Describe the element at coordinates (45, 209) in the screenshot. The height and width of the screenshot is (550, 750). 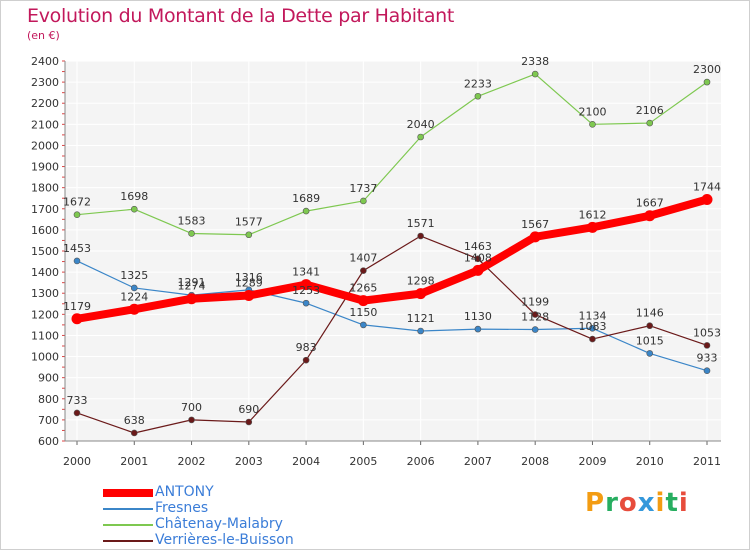
I see `y-tick-label: 1700` at that location.